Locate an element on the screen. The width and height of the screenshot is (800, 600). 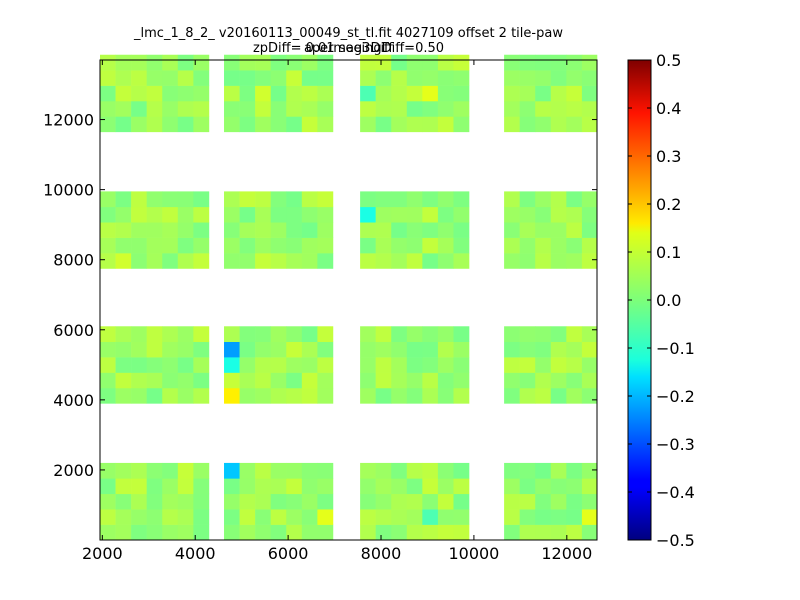
colorbar-tick-label: −0.4 is located at coordinates (675, 492).